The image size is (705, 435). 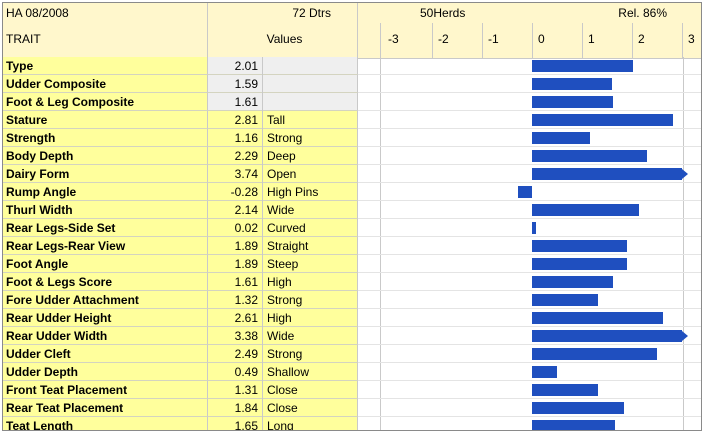 What do you see at coordinates (352, 354) in the screenshot?
I see `trait-row: Udder Cleft 2.49 Strong` at bounding box center [352, 354].